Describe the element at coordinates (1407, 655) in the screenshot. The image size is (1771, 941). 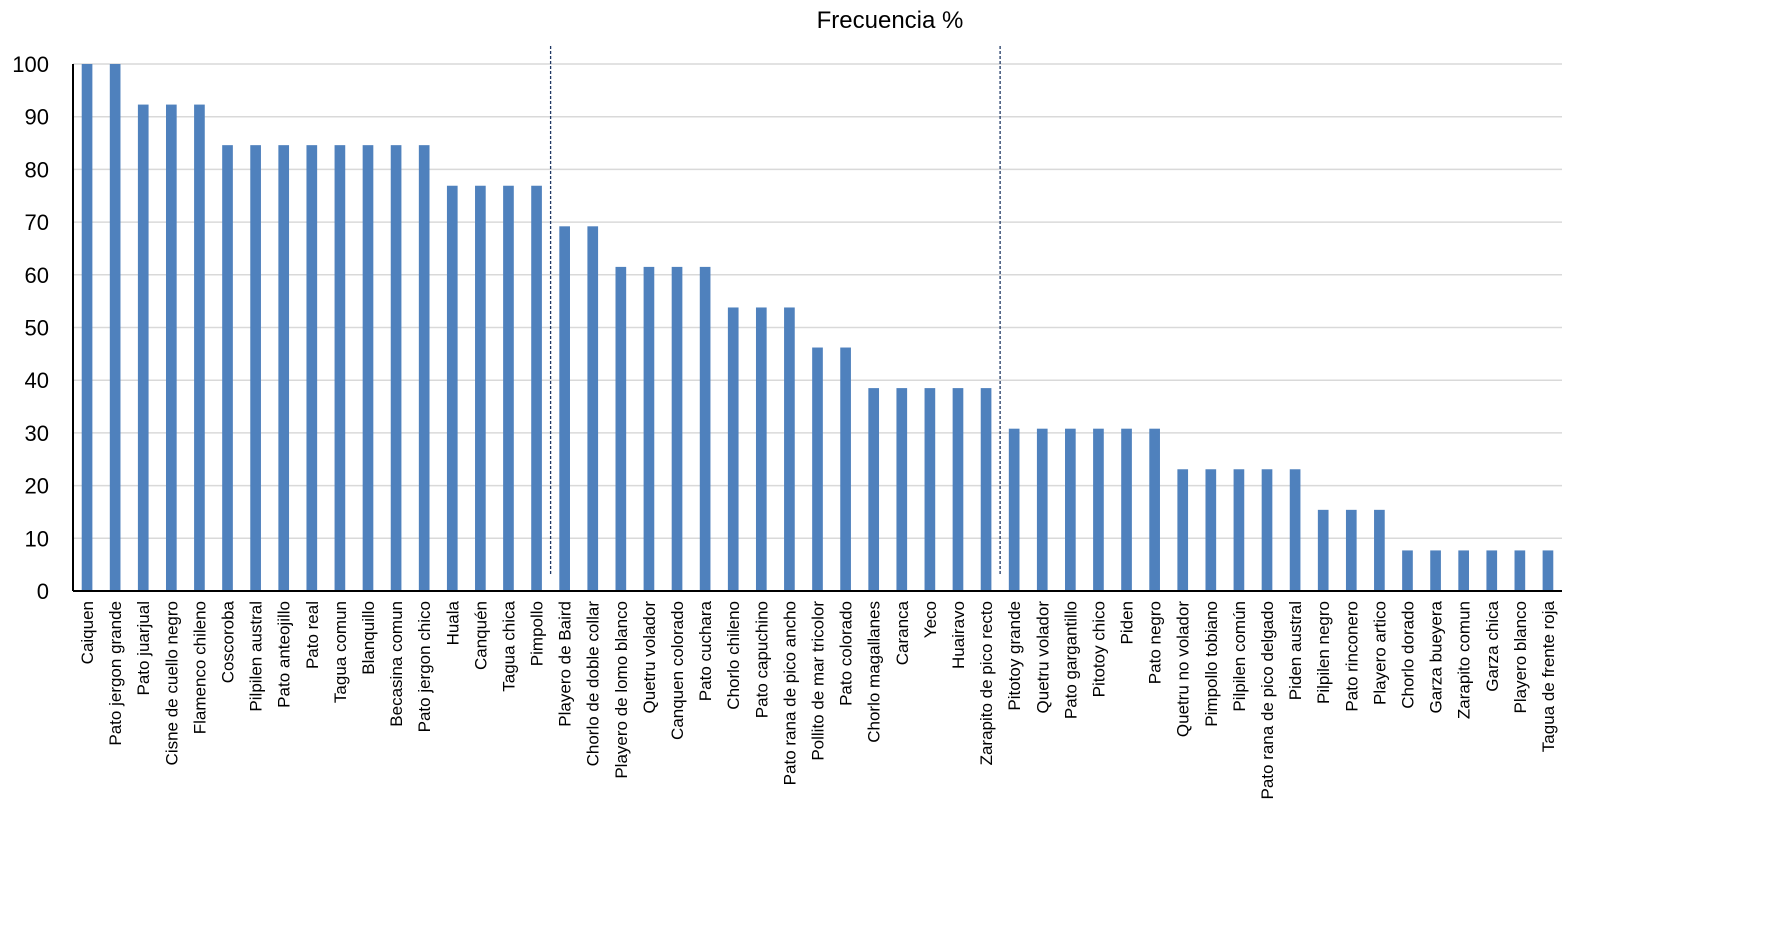
I see `x-tick-label: Chorlo dorado` at that location.